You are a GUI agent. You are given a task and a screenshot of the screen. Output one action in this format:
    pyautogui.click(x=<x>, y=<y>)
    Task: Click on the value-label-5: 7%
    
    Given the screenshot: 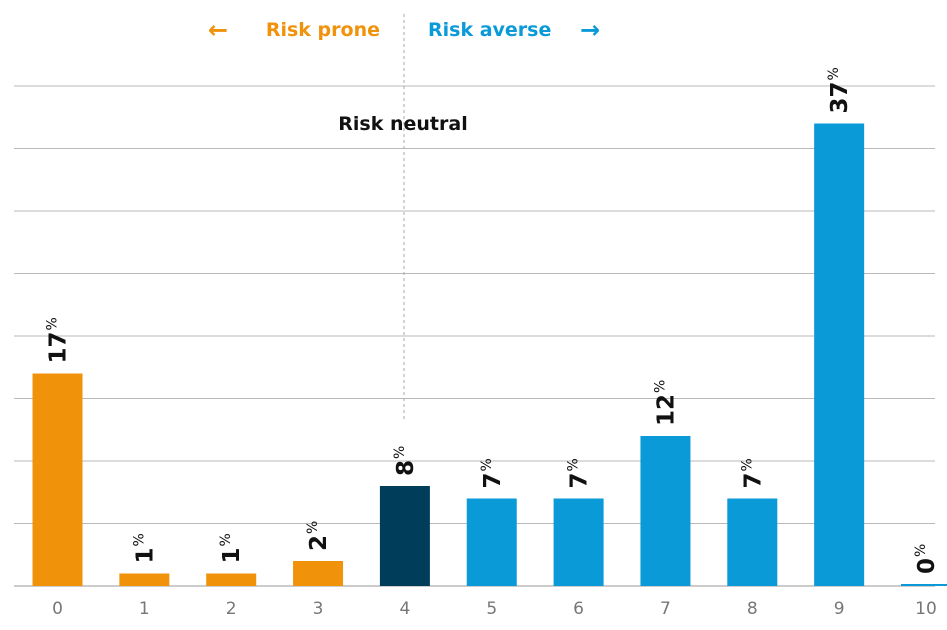 What is the action you would take?
    pyautogui.click(x=492, y=473)
    